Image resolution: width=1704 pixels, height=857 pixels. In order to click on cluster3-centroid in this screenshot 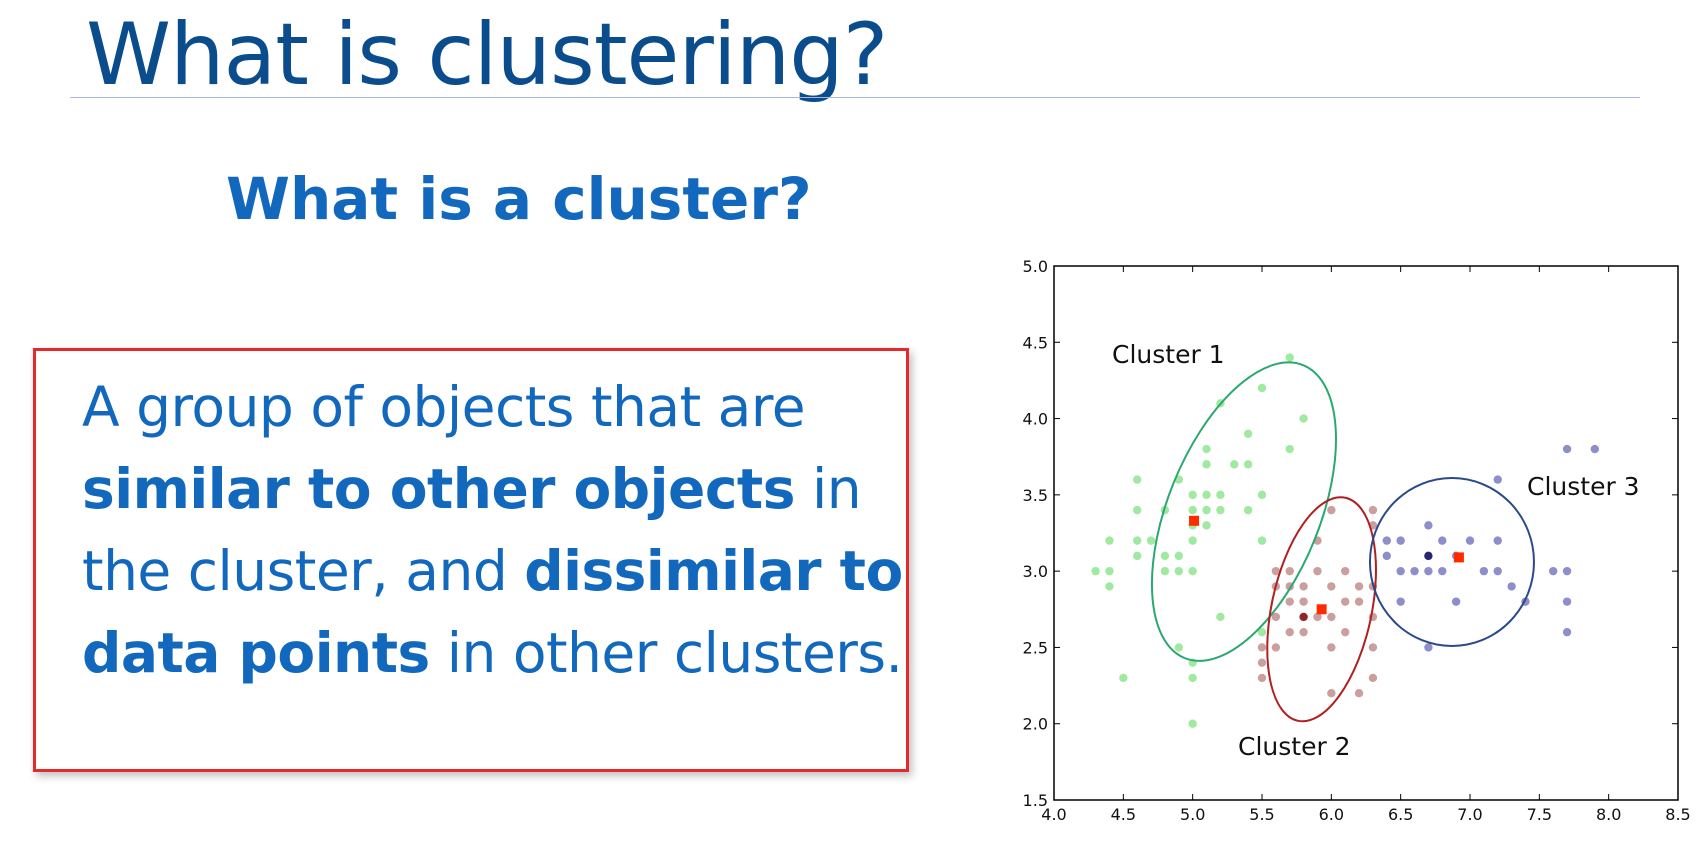, I will do `click(1459, 557)`.